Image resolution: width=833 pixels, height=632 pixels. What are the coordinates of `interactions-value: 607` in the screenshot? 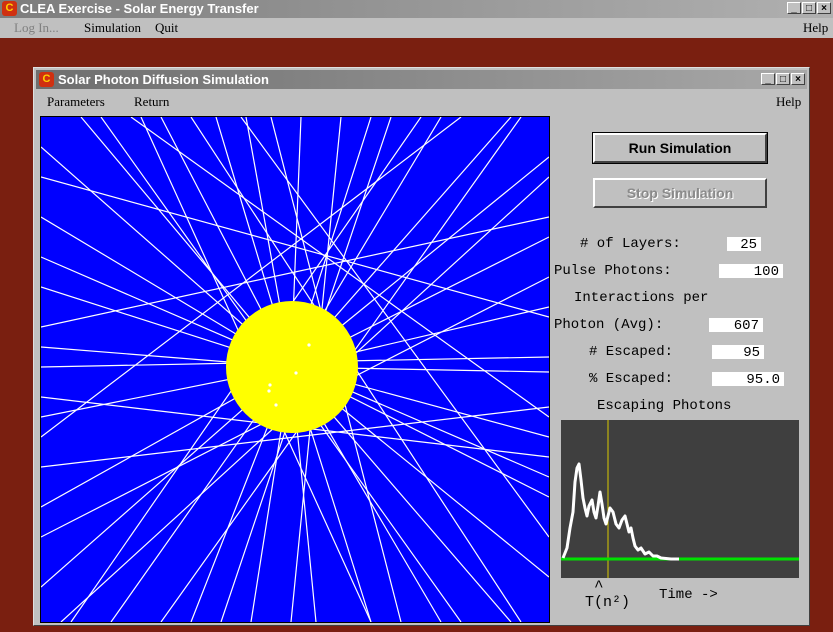 It's located at (736, 325).